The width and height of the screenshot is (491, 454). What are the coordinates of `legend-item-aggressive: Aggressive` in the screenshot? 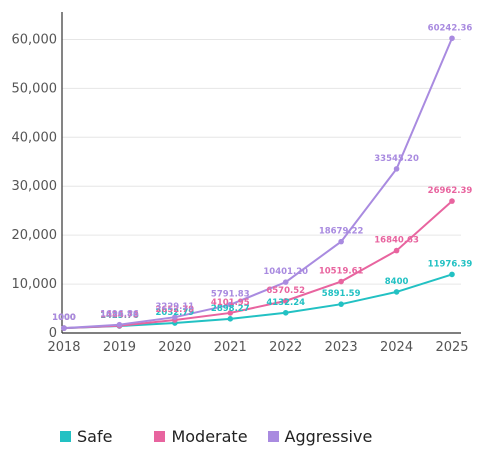 It's located at (320, 436).